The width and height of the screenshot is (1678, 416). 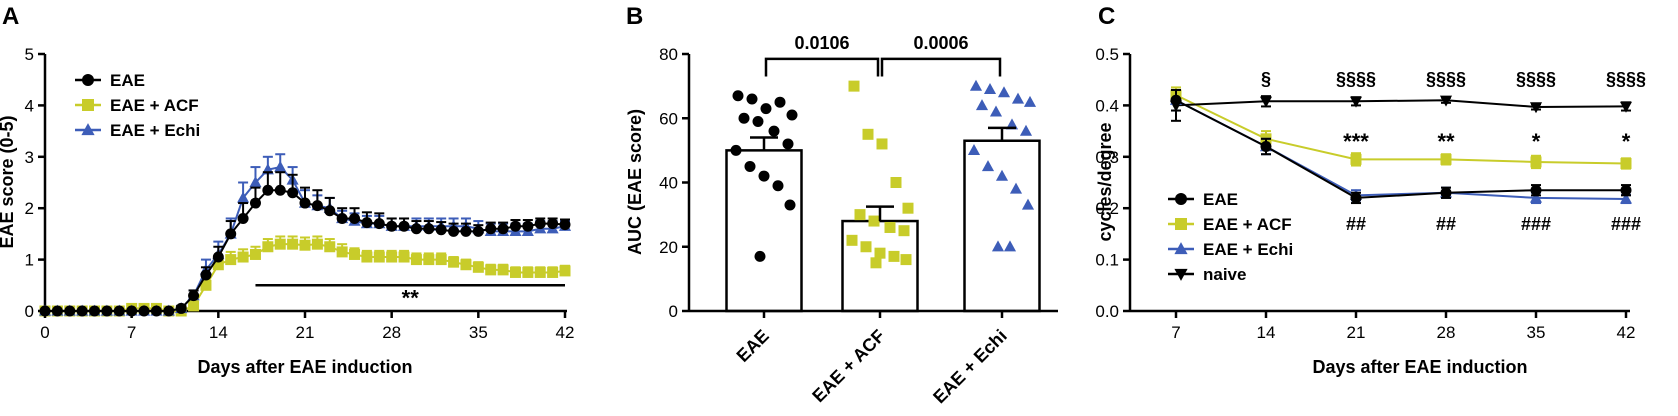 I want to click on panel-a-x-tick-label: 7, so click(x=131, y=332).